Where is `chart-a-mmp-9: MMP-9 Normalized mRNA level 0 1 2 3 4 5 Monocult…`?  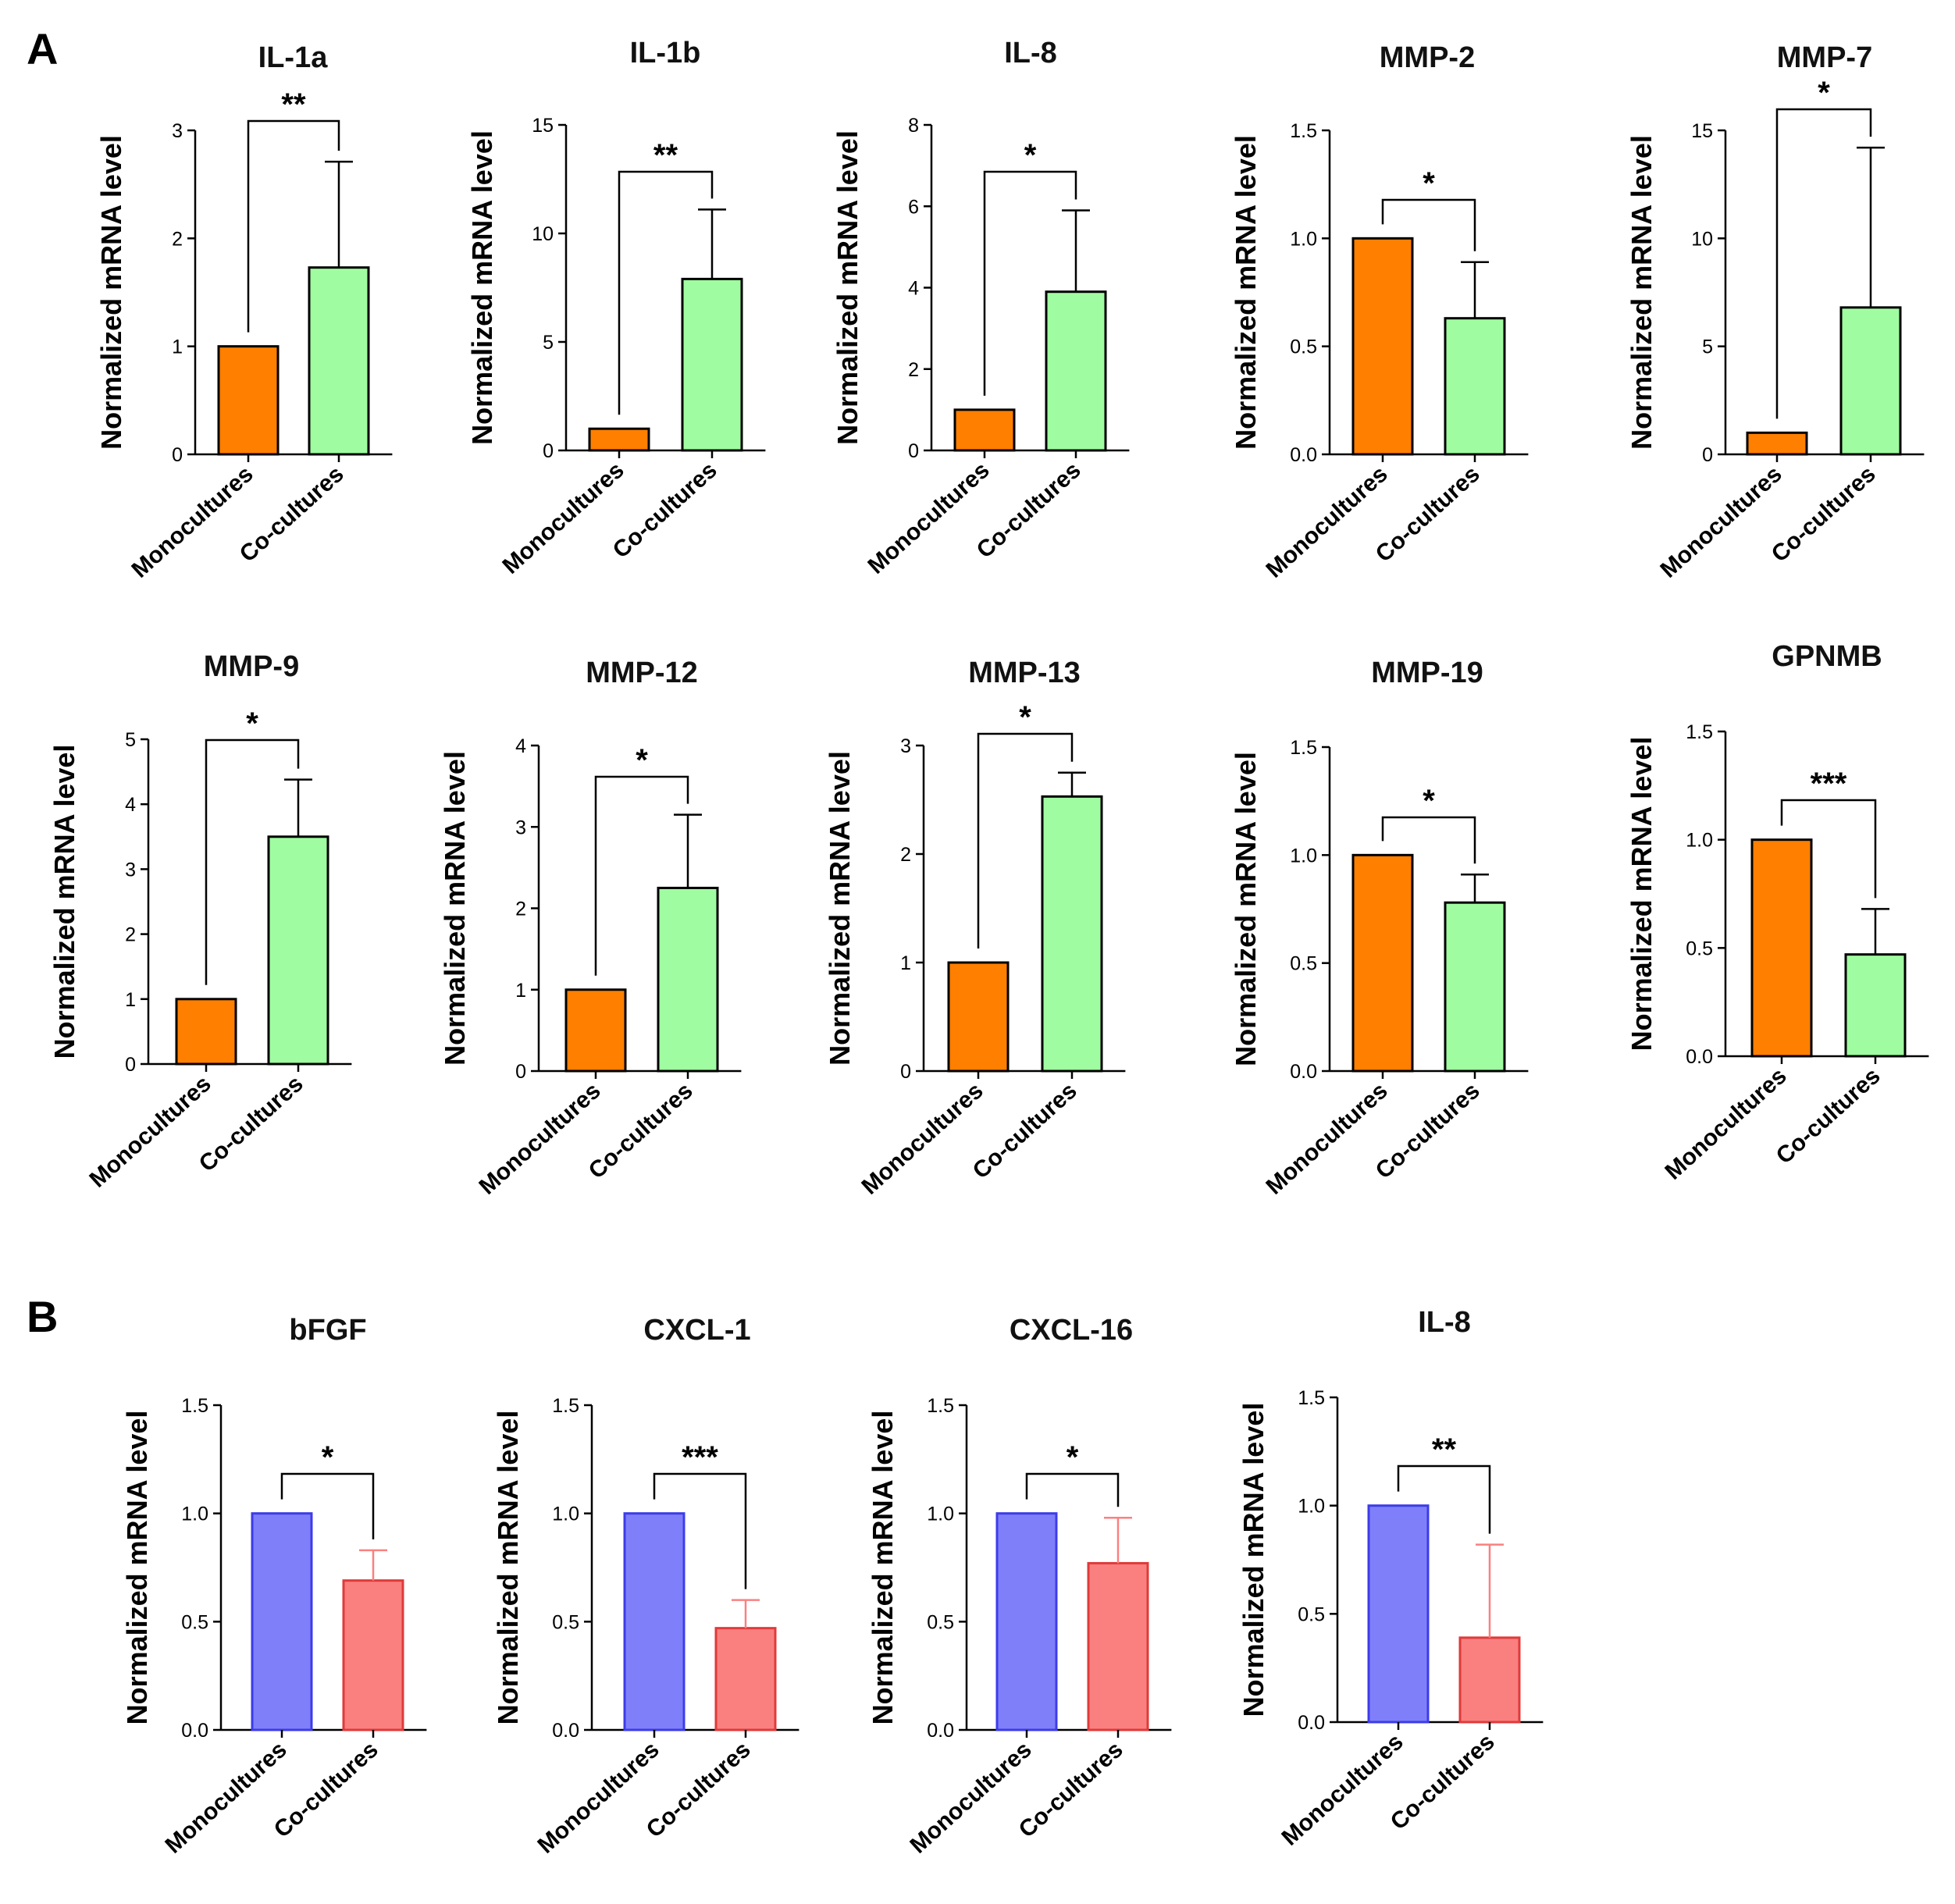
chart-a-mmp-9: MMP-9 Normalized mRNA level 0 1 2 3 4 5 Monocult… is located at coordinates (200, 921).